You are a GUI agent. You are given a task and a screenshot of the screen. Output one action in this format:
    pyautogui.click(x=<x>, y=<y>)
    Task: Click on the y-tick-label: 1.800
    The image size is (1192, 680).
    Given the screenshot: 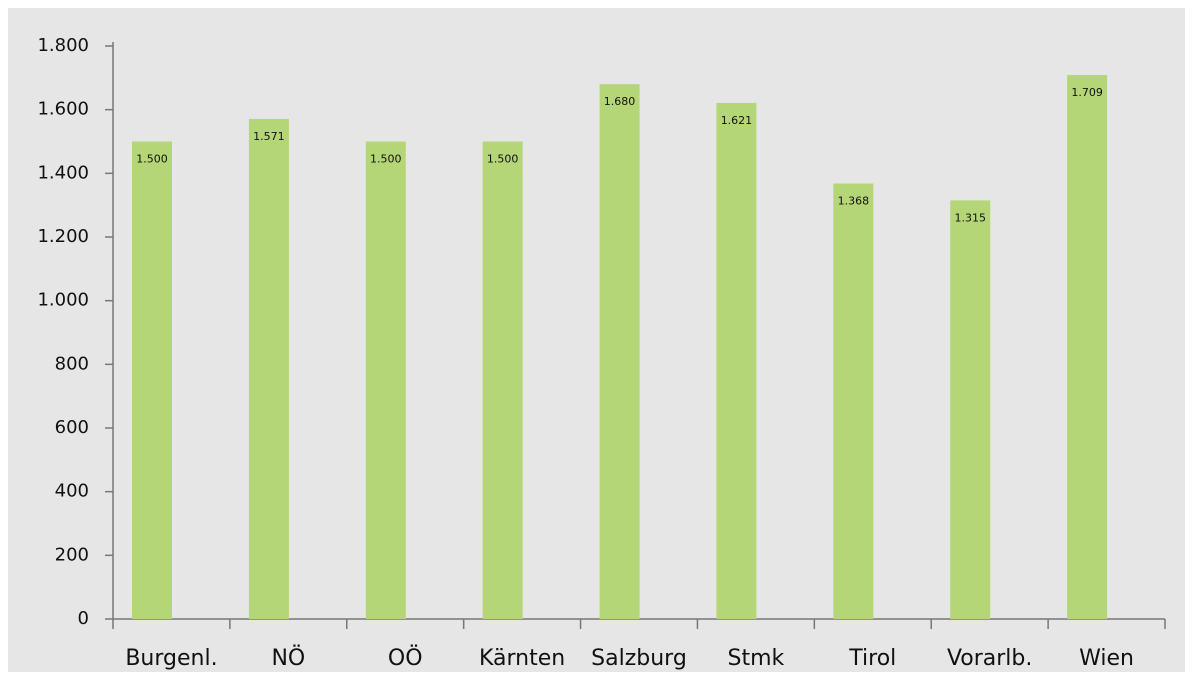 What is the action you would take?
    pyautogui.click(x=63, y=45)
    